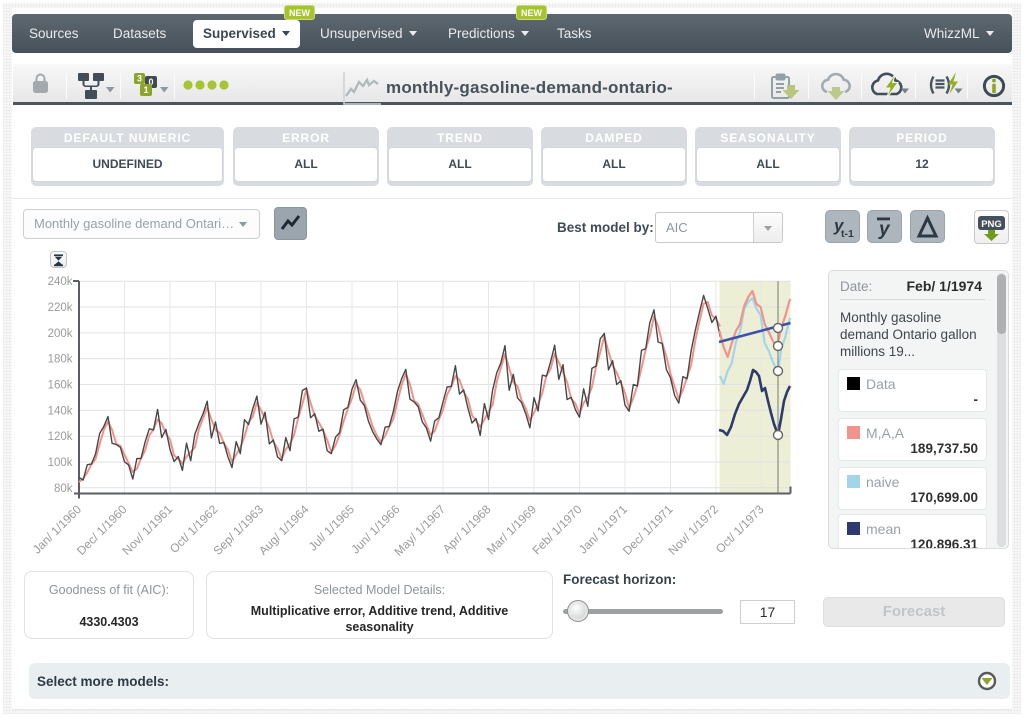 The image size is (1024, 717). What do you see at coordinates (60, 282) in the screenshot?
I see `svg-text: 240k` at bounding box center [60, 282].